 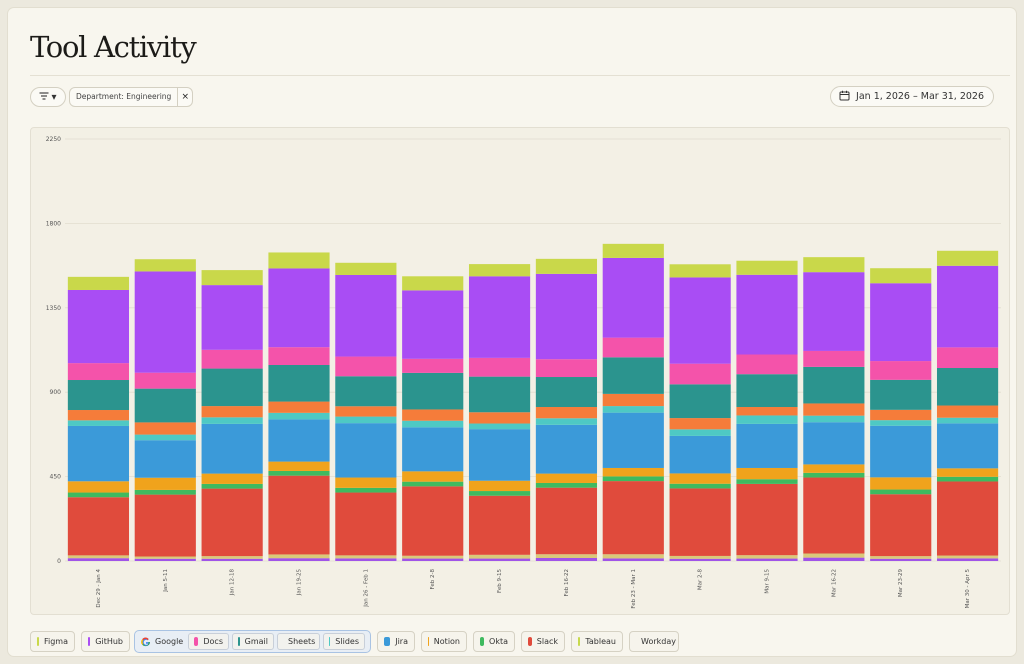 What do you see at coordinates (912, 96) in the screenshot?
I see `date-range-picker: Jan 1, 2026 – Mar 31, 2026` at bounding box center [912, 96].